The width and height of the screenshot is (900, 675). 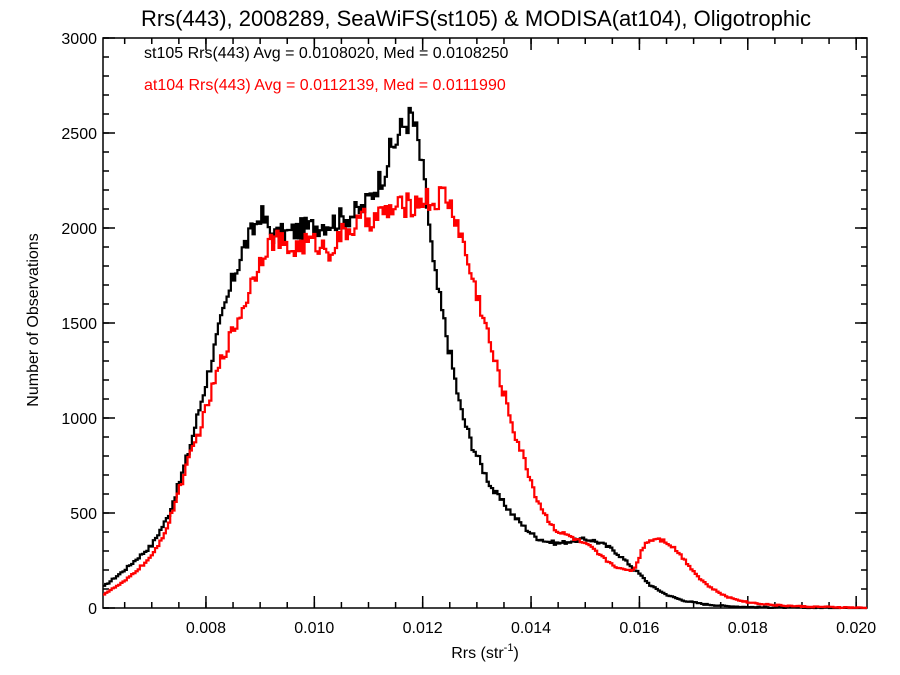 What do you see at coordinates (79, 229) in the screenshot?
I see `y-tick-label: 2000` at bounding box center [79, 229].